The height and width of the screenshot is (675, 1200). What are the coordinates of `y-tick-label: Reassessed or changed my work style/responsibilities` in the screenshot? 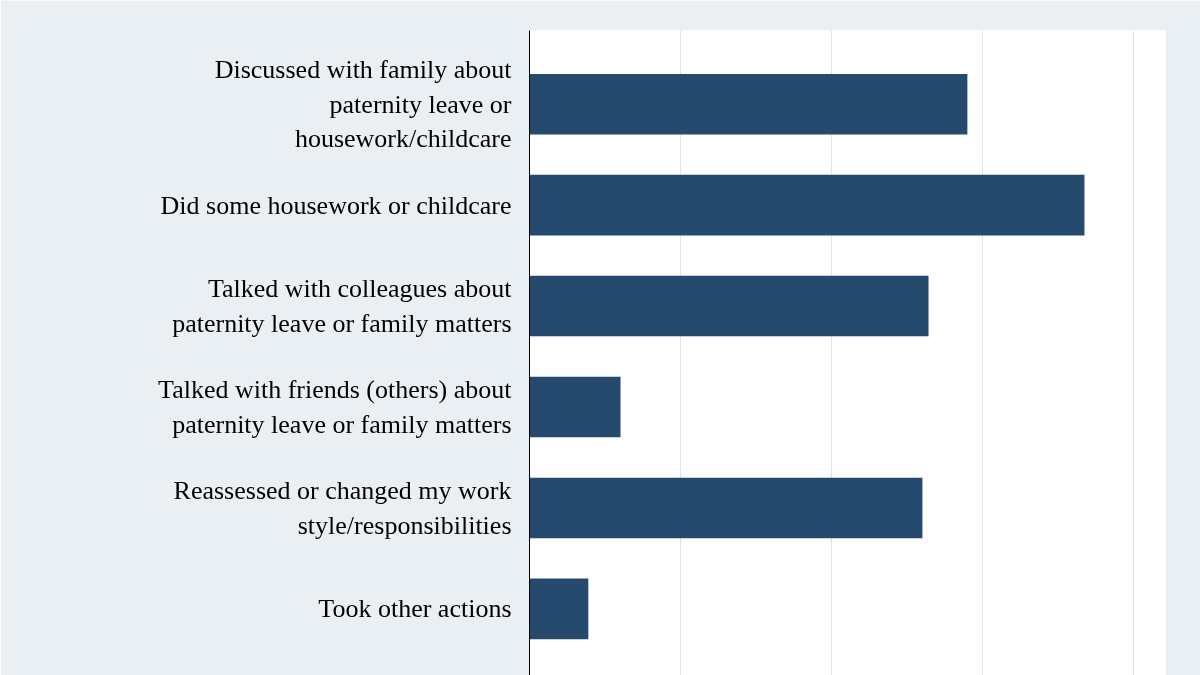 It's located at (342, 508).